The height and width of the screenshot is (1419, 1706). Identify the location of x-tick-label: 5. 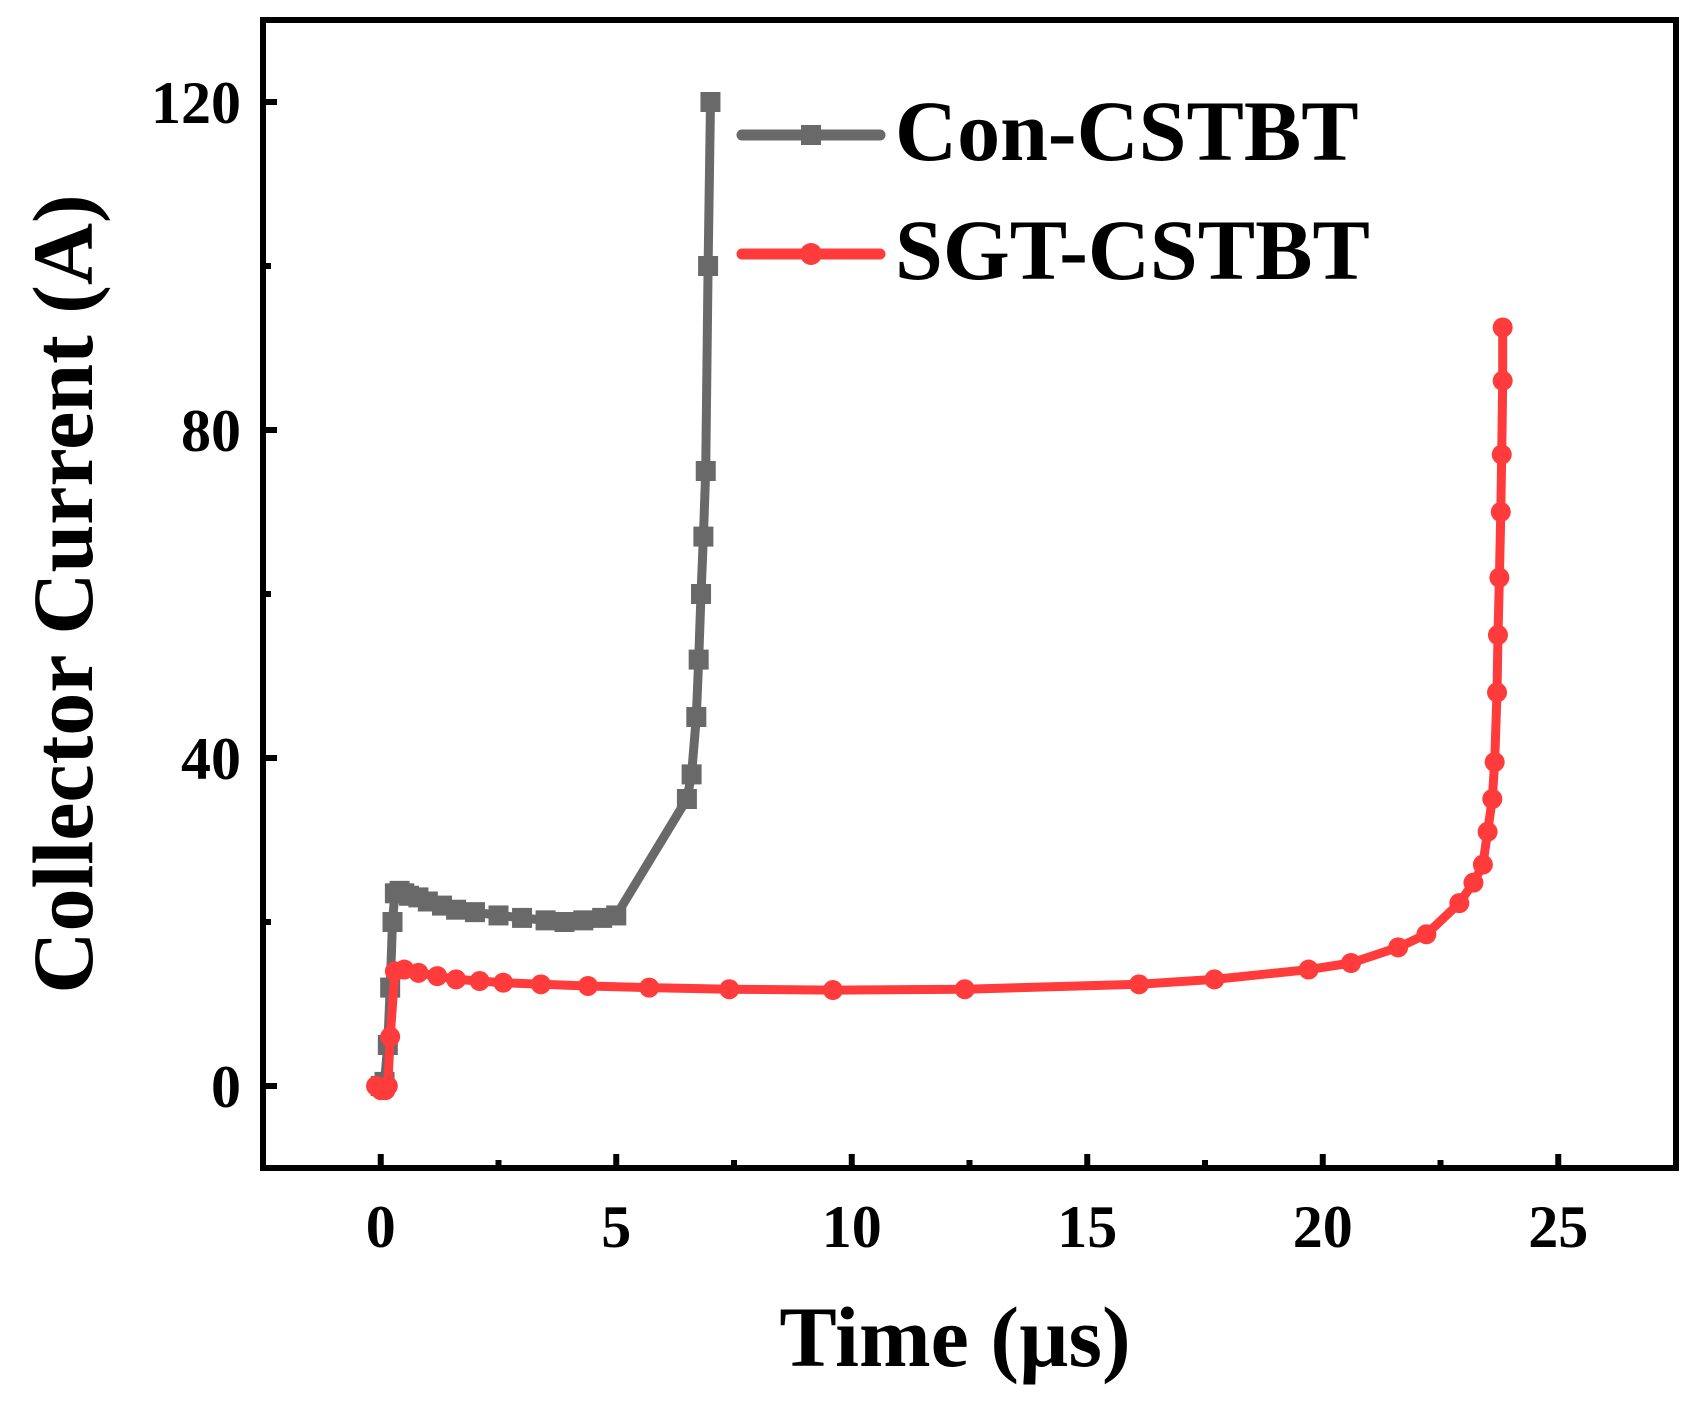
(616, 1227).